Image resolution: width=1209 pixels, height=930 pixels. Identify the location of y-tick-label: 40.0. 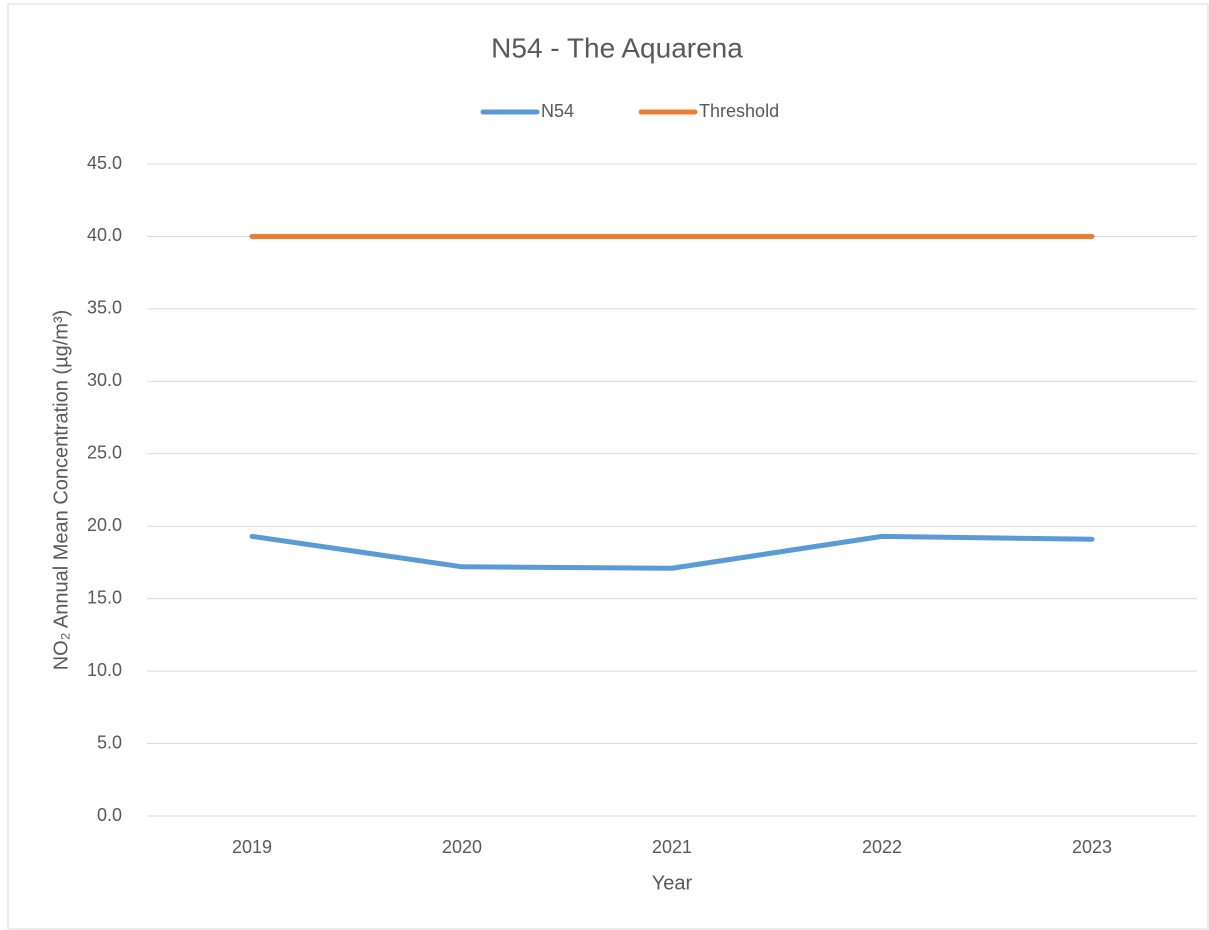
(104, 235).